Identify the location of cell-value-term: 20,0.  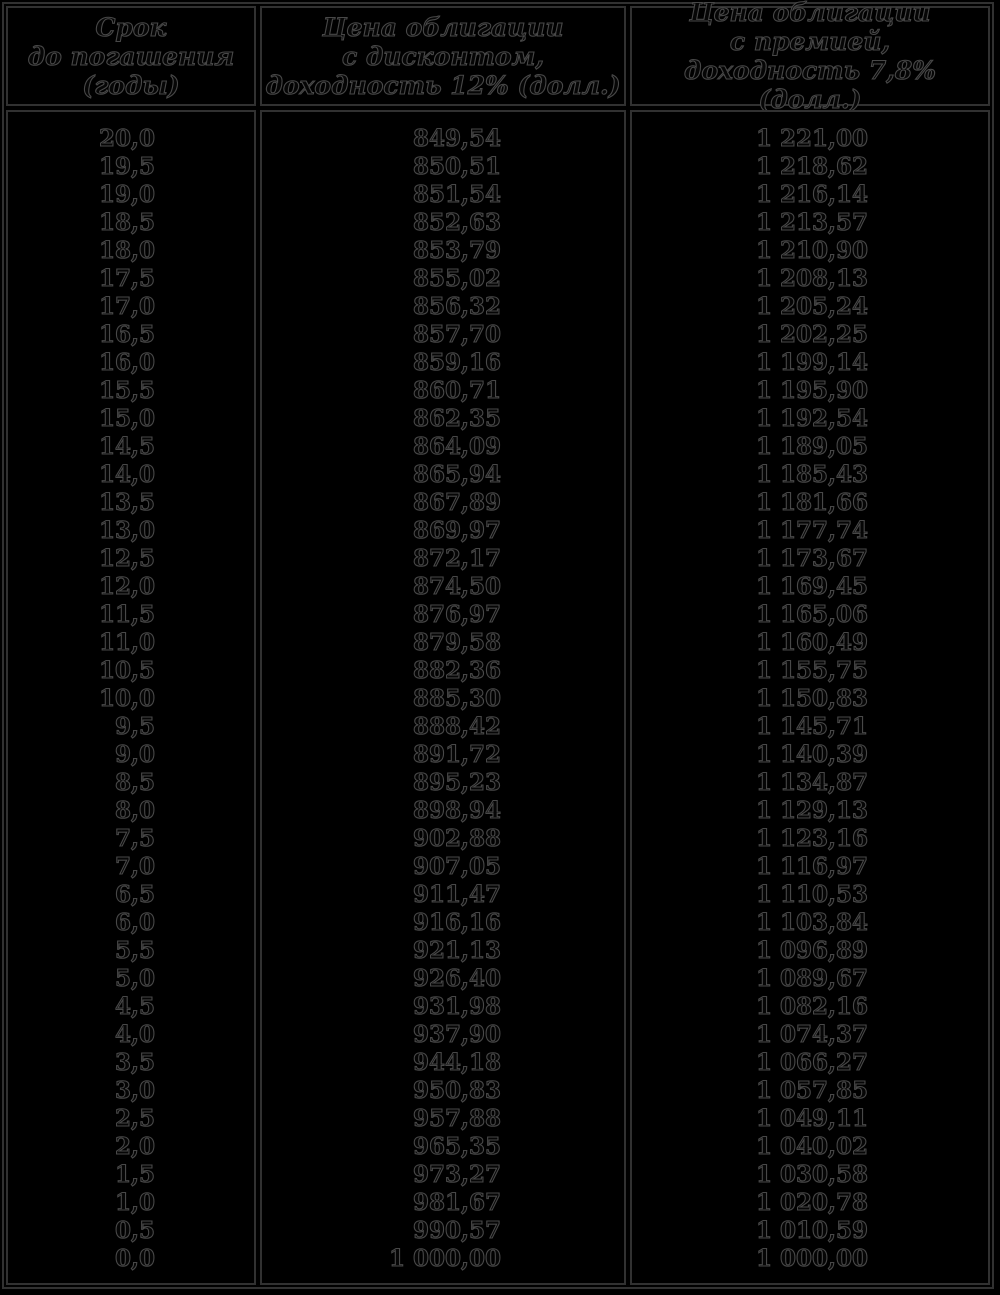
(126, 138).